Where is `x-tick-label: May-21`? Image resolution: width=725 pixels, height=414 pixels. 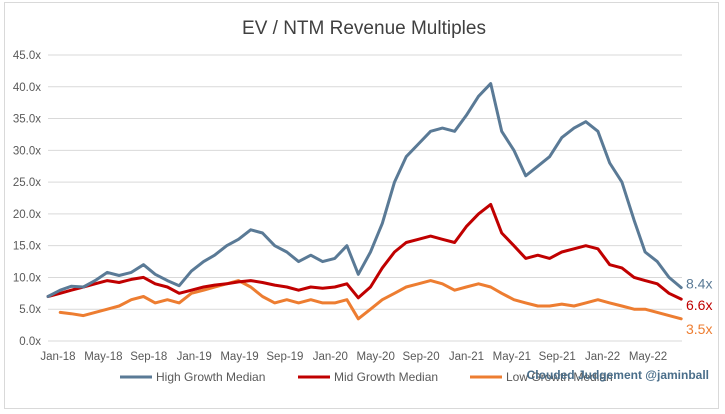 x-tick-label: May-21 is located at coordinates (512, 357).